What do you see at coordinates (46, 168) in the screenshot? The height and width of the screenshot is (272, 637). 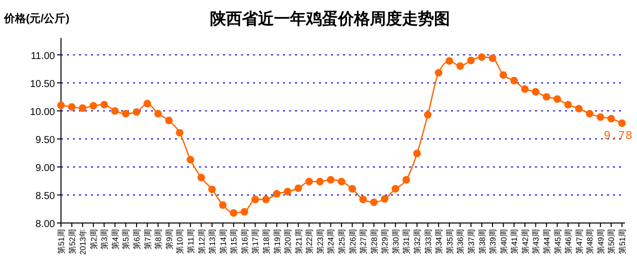 I see `y-tick-label: 9.00` at bounding box center [46, 168].